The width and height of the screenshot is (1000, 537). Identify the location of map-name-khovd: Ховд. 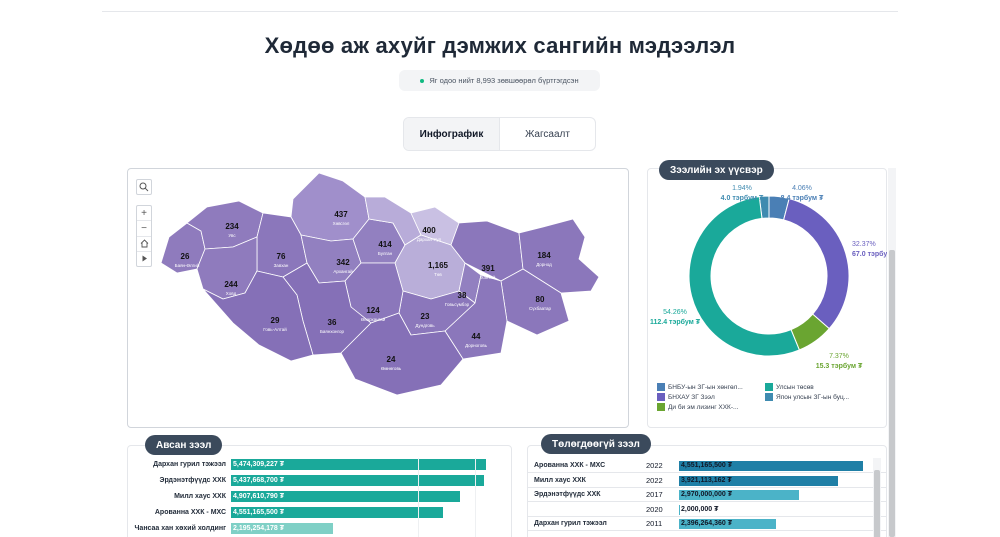
(231, 293).